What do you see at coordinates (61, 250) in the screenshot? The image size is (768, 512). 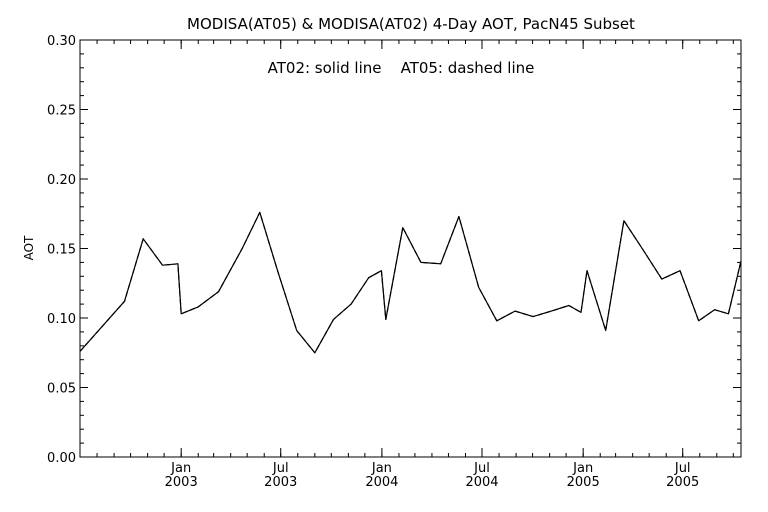 I see `y-tick-label: 0.15` at bounding box center [61, 250].